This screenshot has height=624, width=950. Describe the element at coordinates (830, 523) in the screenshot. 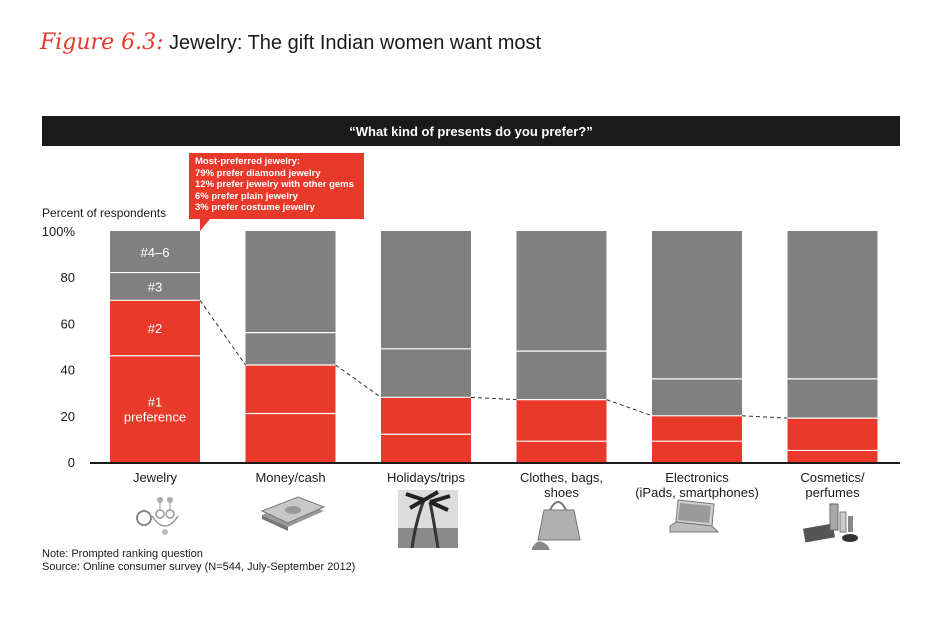

I see `cosmetics-icon` at that location.